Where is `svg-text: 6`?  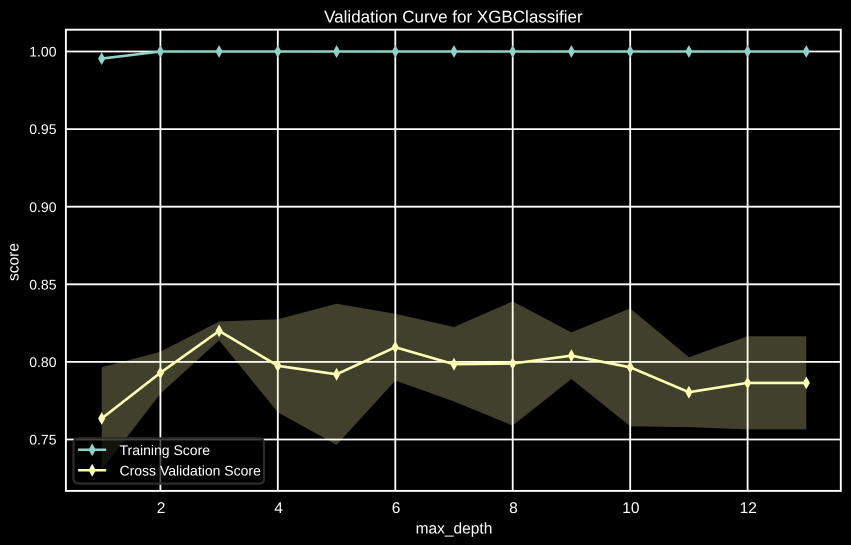
svg-text: 6 is located at coordinates (396, 508).